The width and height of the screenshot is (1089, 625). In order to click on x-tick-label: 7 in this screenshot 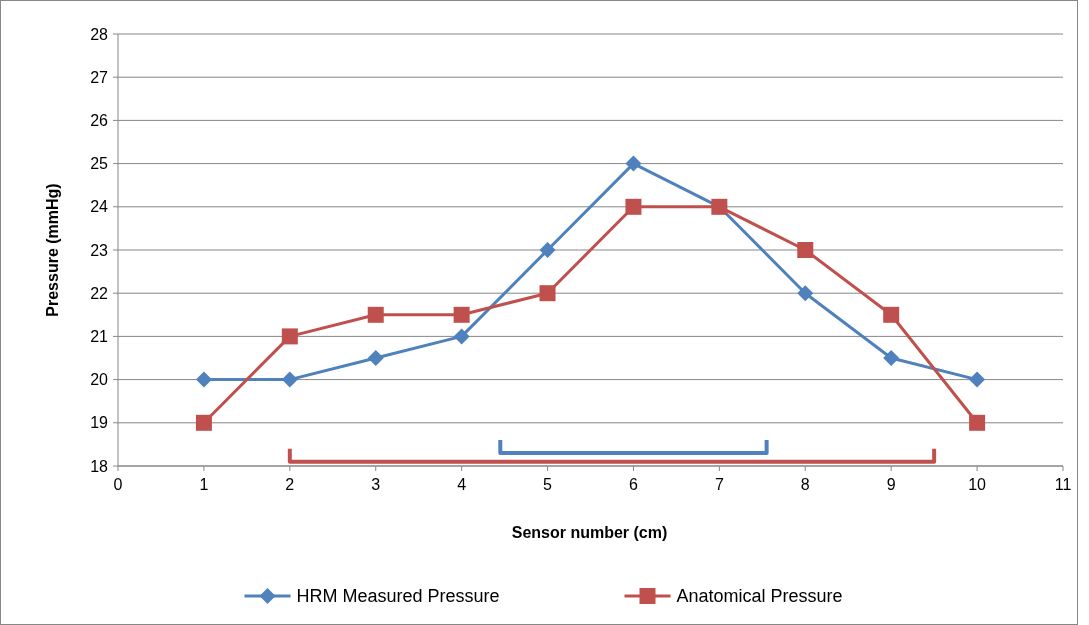, I will do `click(719, 484)`.